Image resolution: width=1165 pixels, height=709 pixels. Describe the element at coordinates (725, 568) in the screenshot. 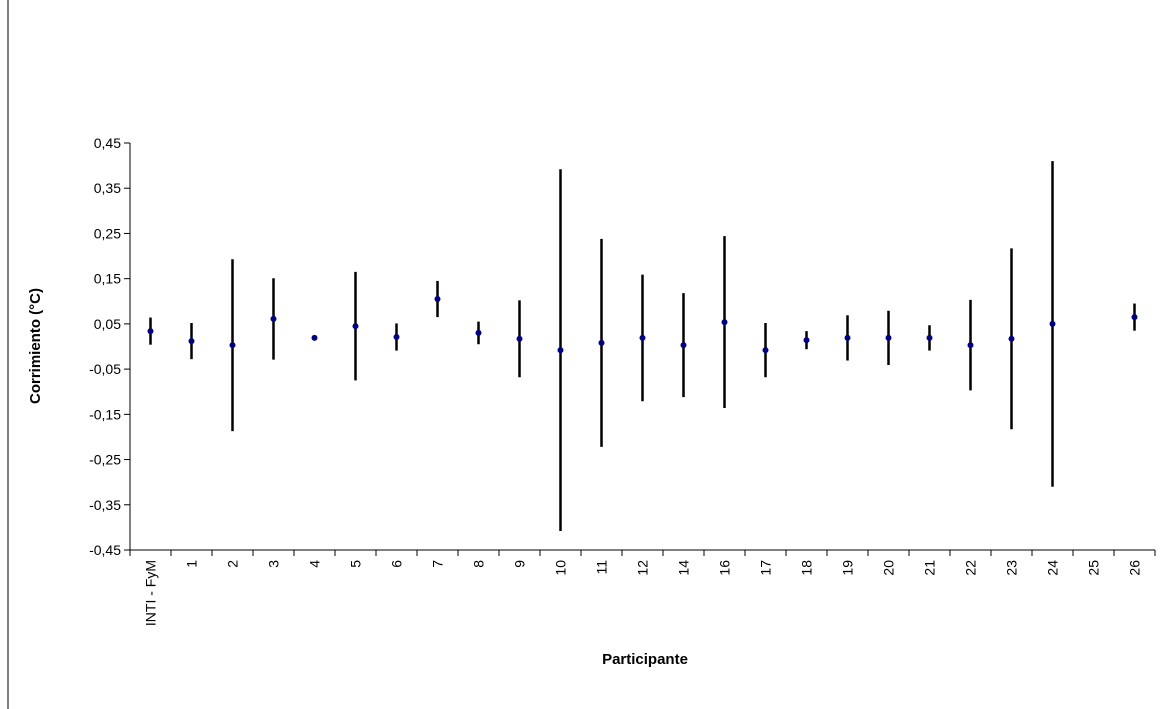

I see `x-tick-label: 16` at that location.